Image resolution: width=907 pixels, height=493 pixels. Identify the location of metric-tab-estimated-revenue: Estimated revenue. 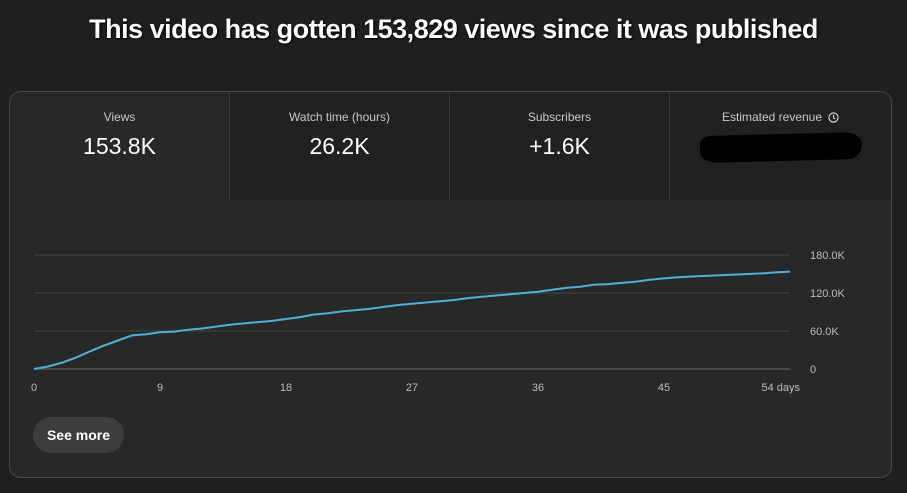
(780, 146).